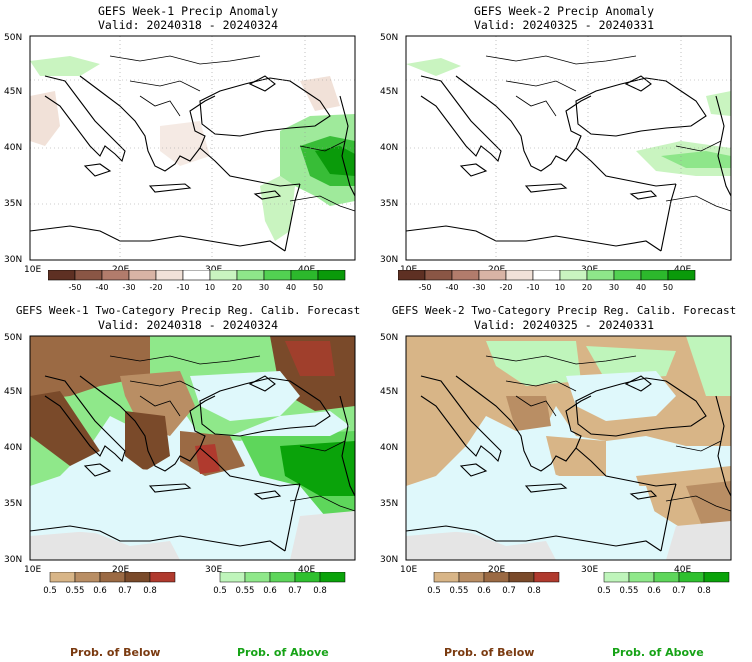 Image resolution: width=752 pixels, height=662 pixels. What do you see at coordinates (663, 584) in the screenshot?
I see `above-colorbar: 0.5 0.55 0.6 0.7 0.8` at bounding box center [663, 584].